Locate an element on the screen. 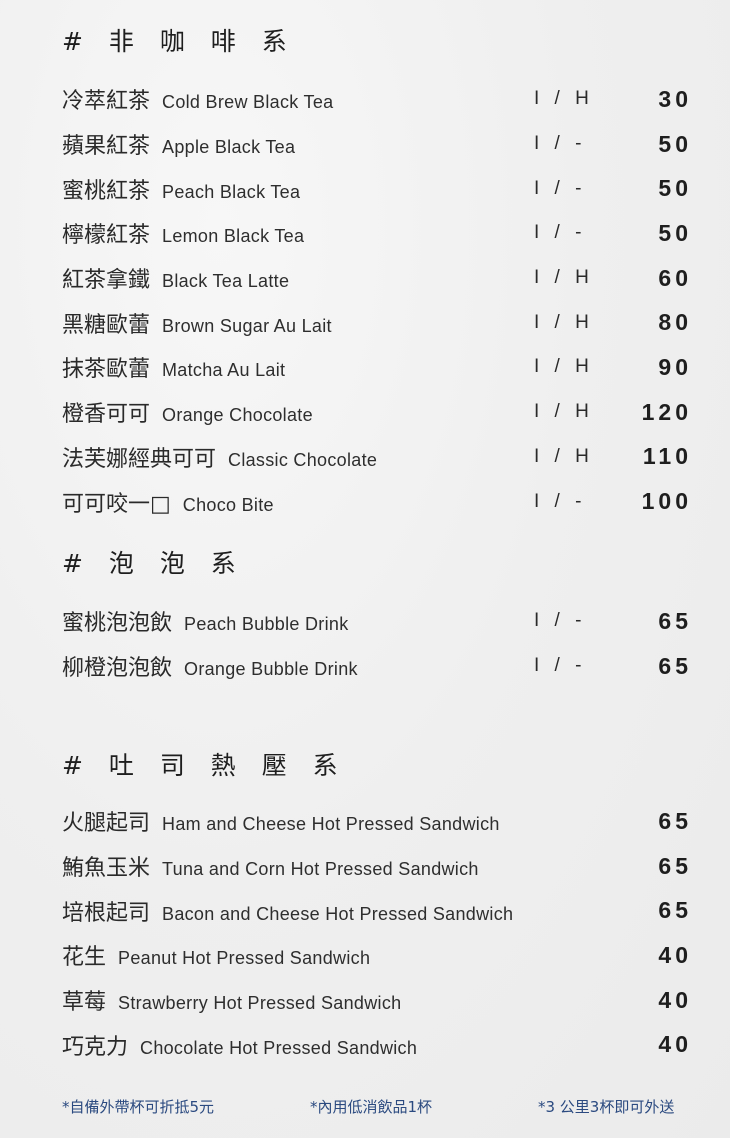 This screenshot has height=1138, width=730. item-name-en: Ham and Cheese Hot Pressed Sandwich is located at coordinates (331, 824).